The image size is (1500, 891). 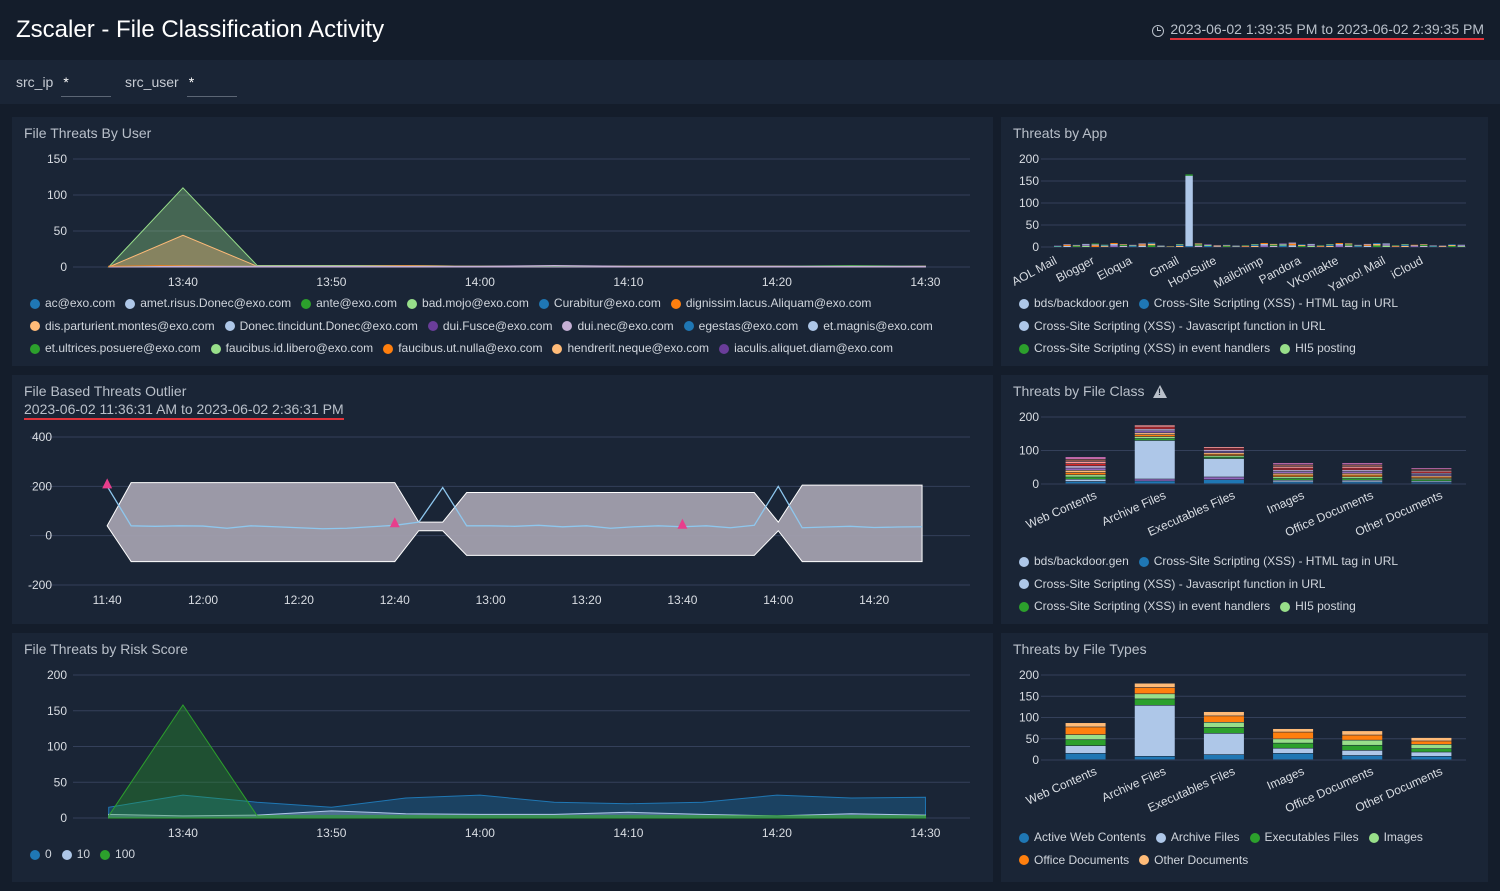 I want to click on legend-item: dui.Fusce@exo.com, so click(x=489, y=326).